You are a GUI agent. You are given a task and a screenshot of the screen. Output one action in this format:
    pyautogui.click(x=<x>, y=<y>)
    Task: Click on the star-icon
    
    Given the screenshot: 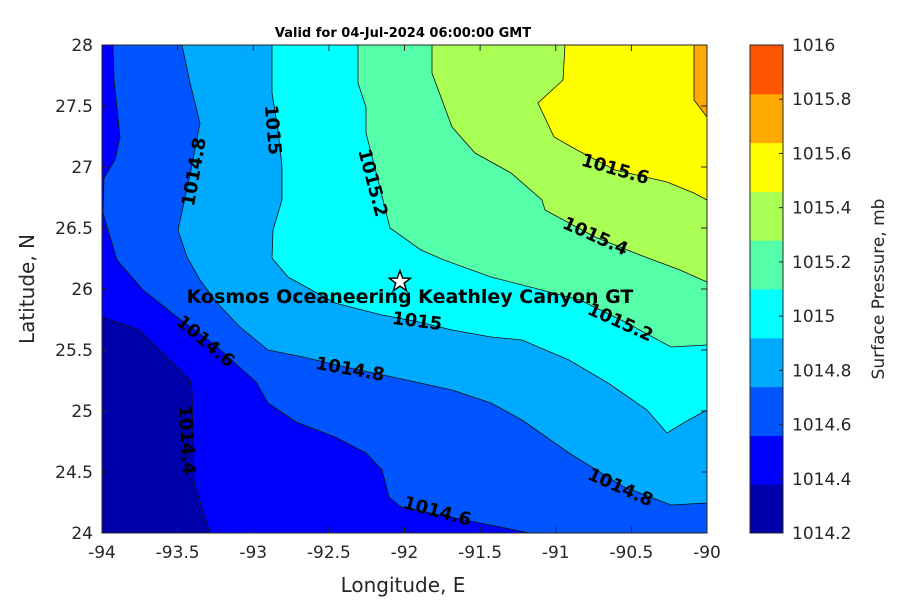 What is the action you would take?
    pyautogui.click(x=400, y=280)
    